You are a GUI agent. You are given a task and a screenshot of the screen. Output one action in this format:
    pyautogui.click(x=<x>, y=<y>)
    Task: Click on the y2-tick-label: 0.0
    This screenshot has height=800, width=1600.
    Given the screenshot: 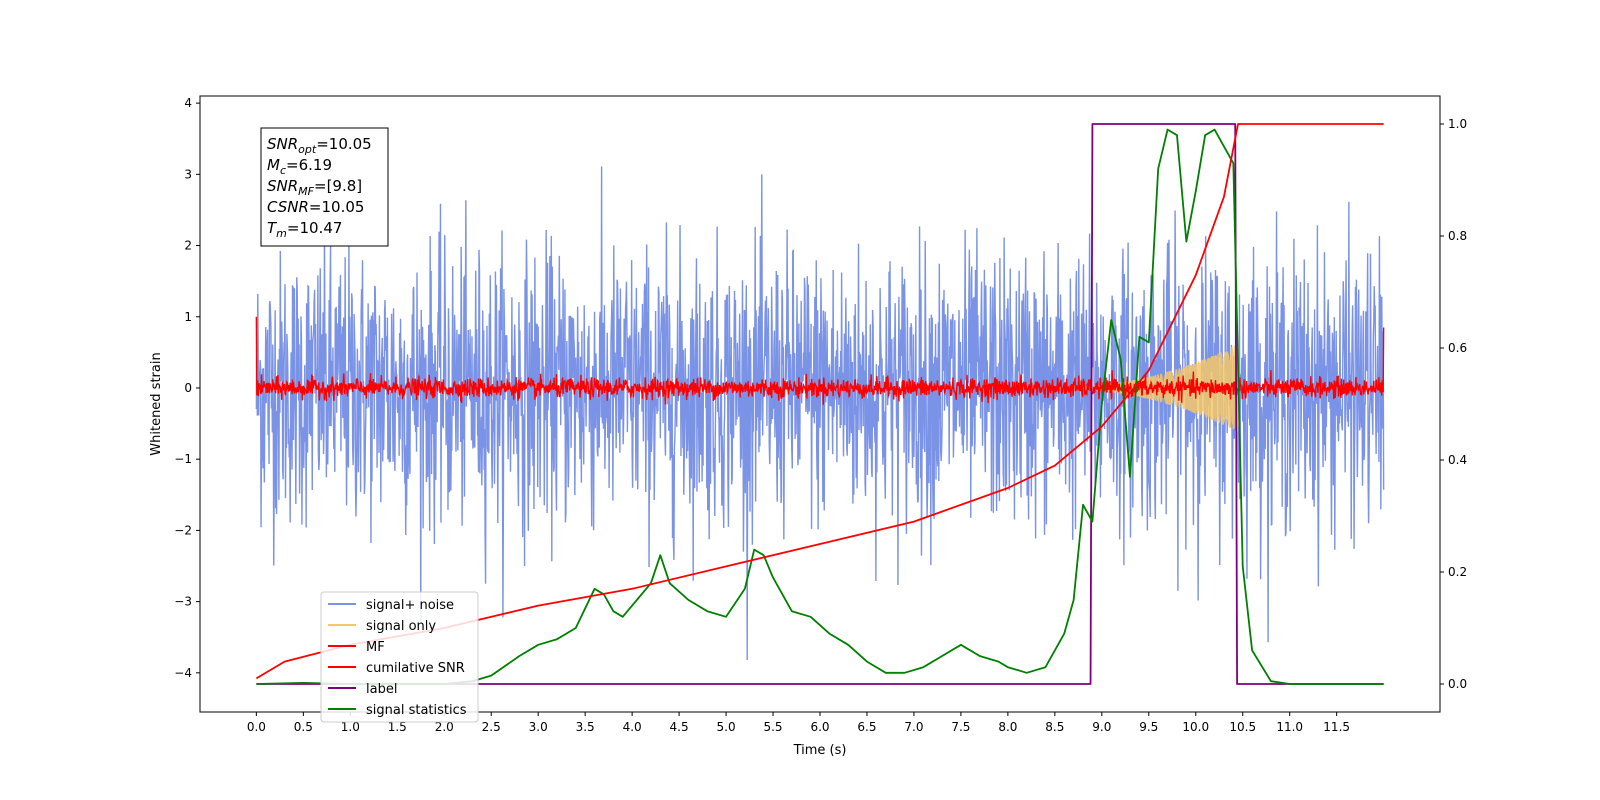 What is the action you would take?
    pyautogui.click(x=1457, y=684)
    